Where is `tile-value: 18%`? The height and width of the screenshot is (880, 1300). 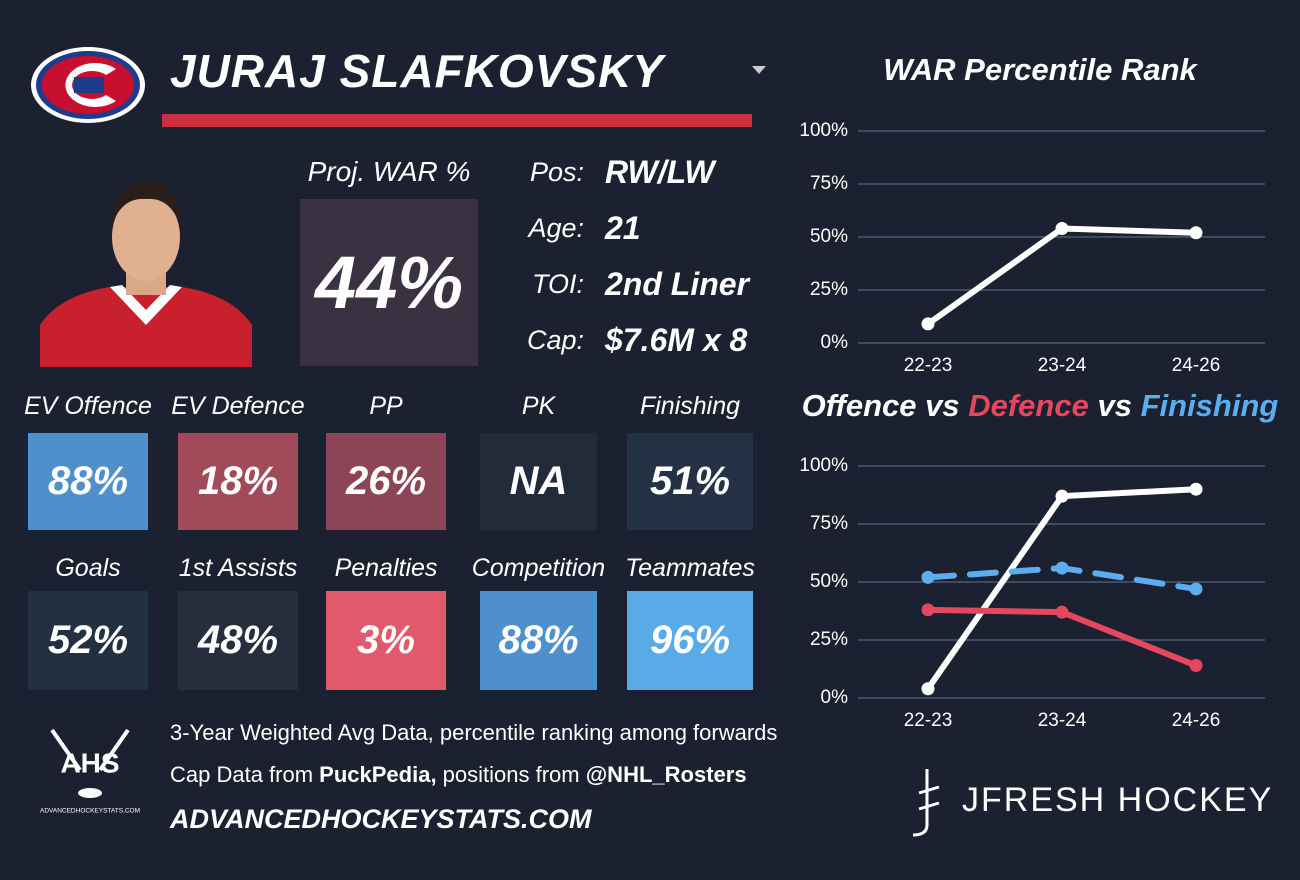 tile-value: 18% is located at coordinates (238, 481).